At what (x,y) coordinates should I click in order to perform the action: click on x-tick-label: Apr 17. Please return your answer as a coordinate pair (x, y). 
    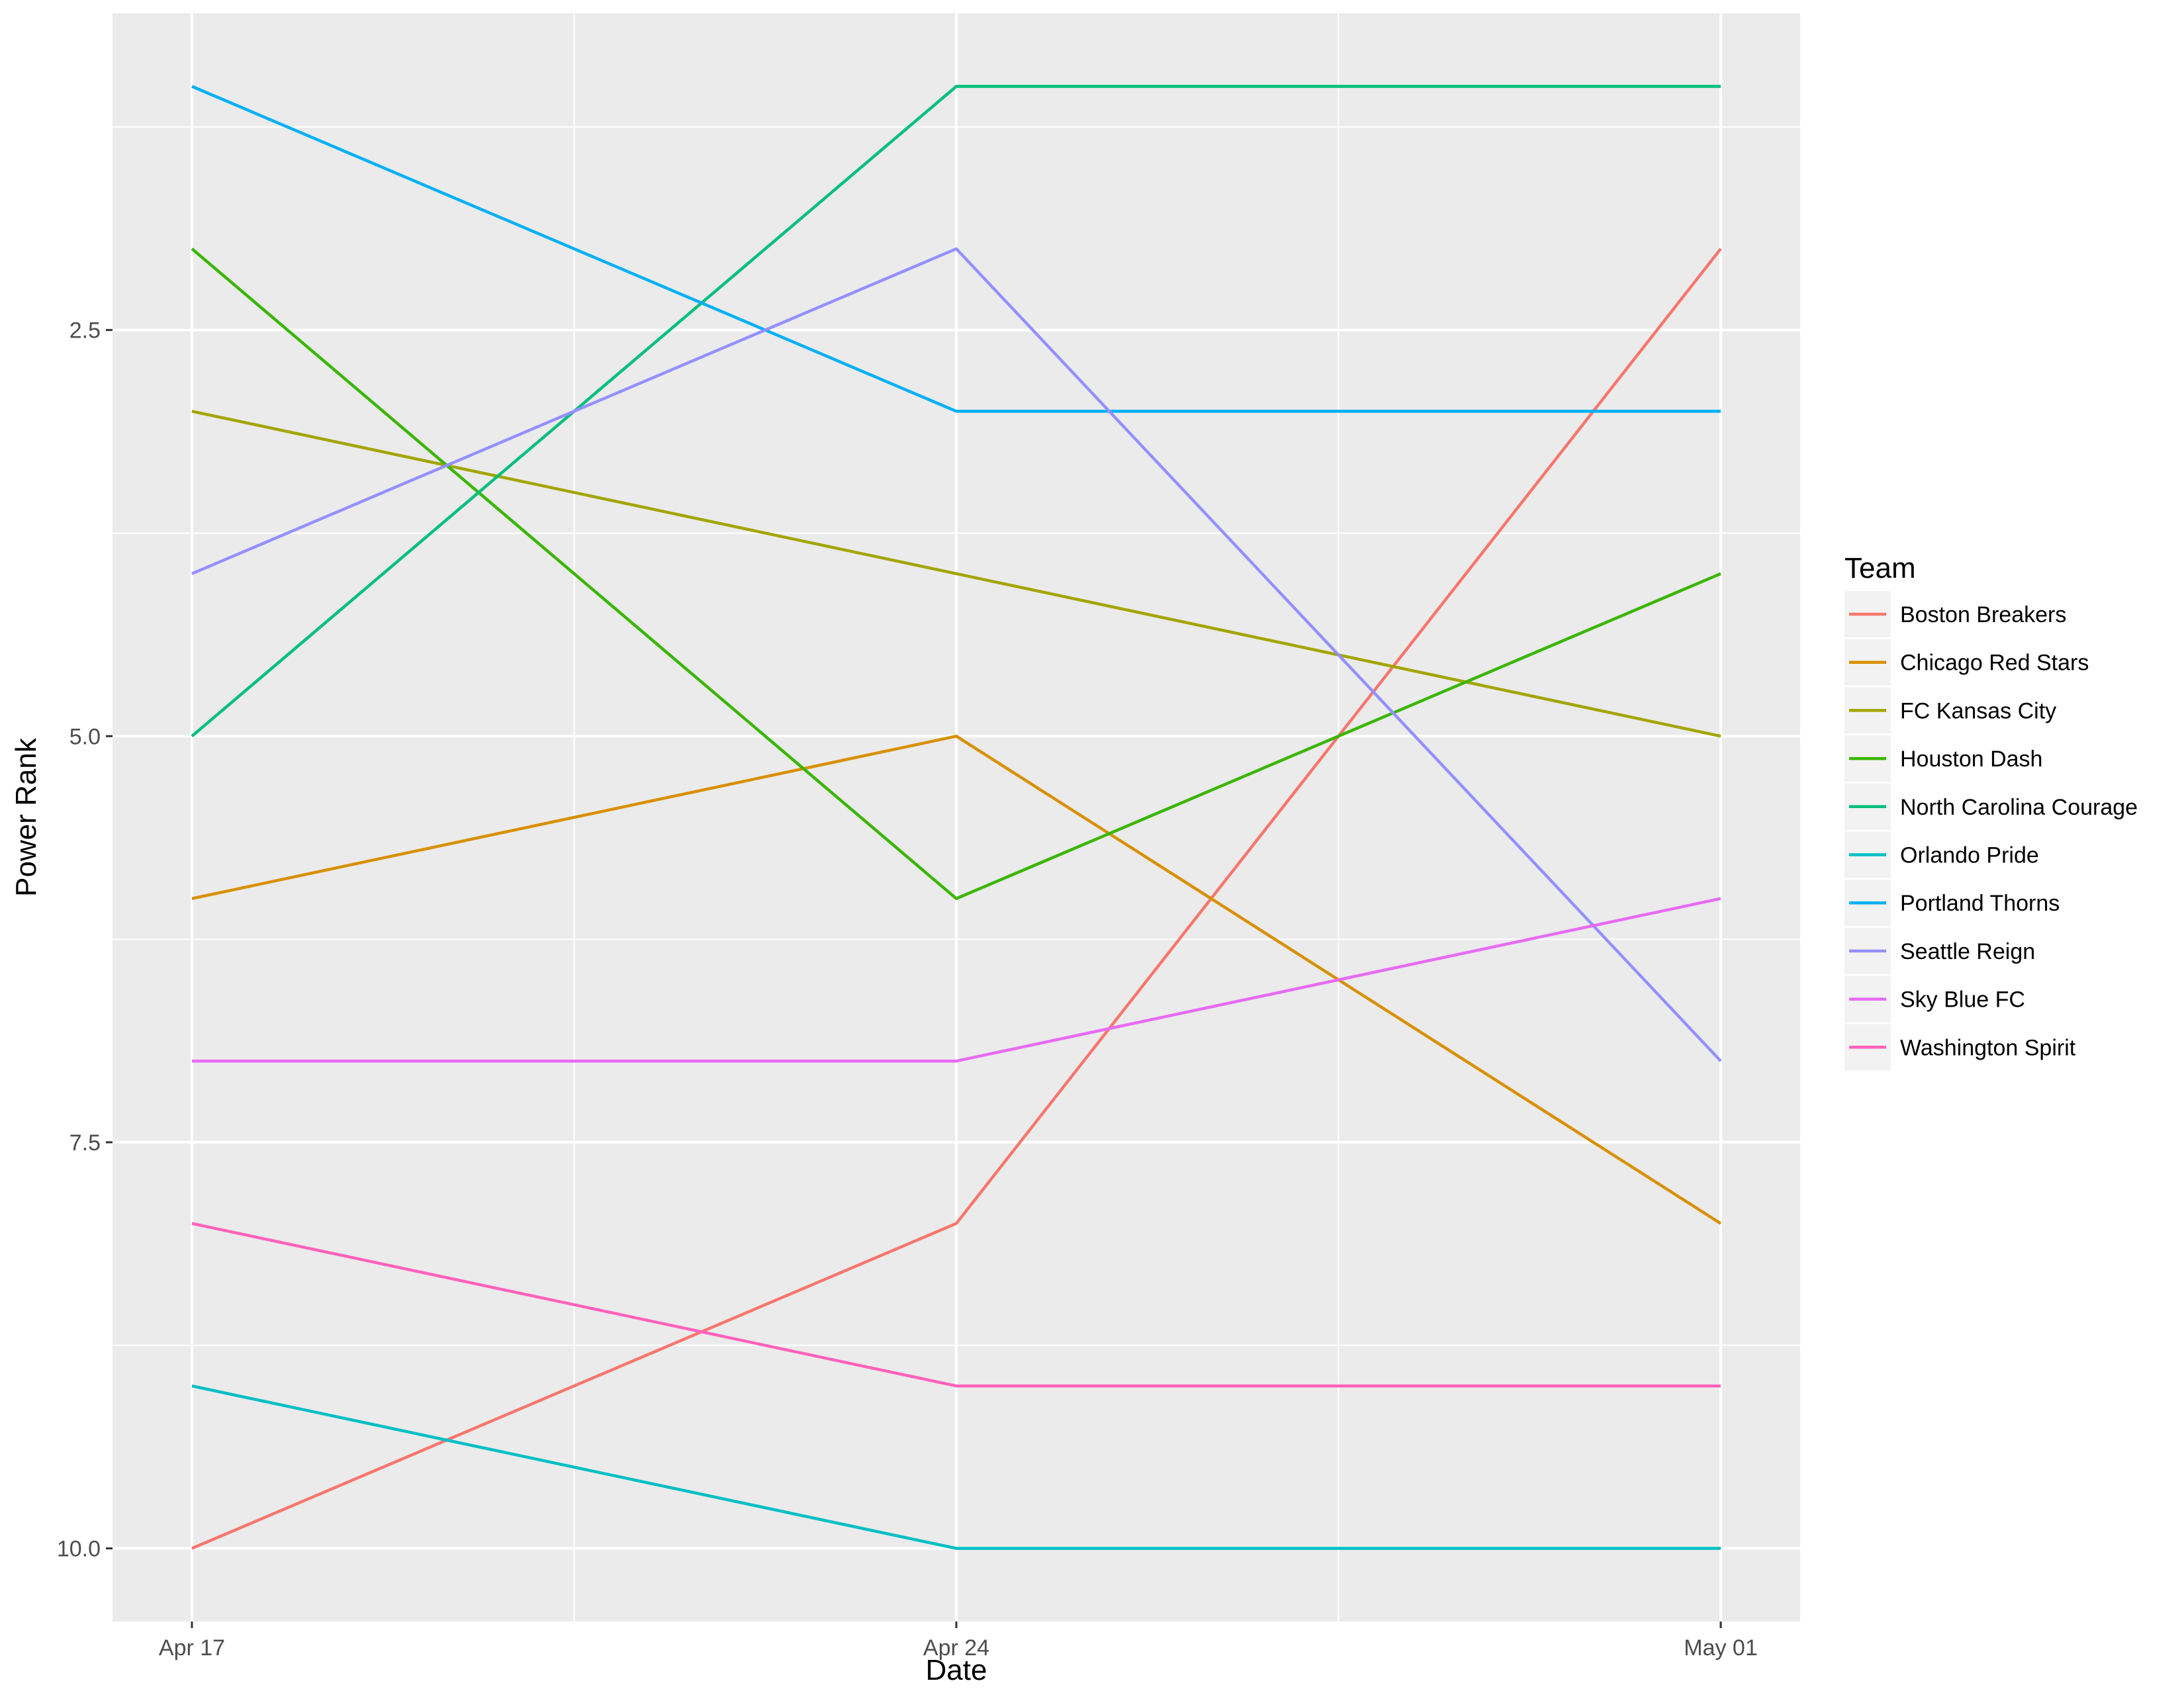
    Looking at the image, I should click on (192, 1648).